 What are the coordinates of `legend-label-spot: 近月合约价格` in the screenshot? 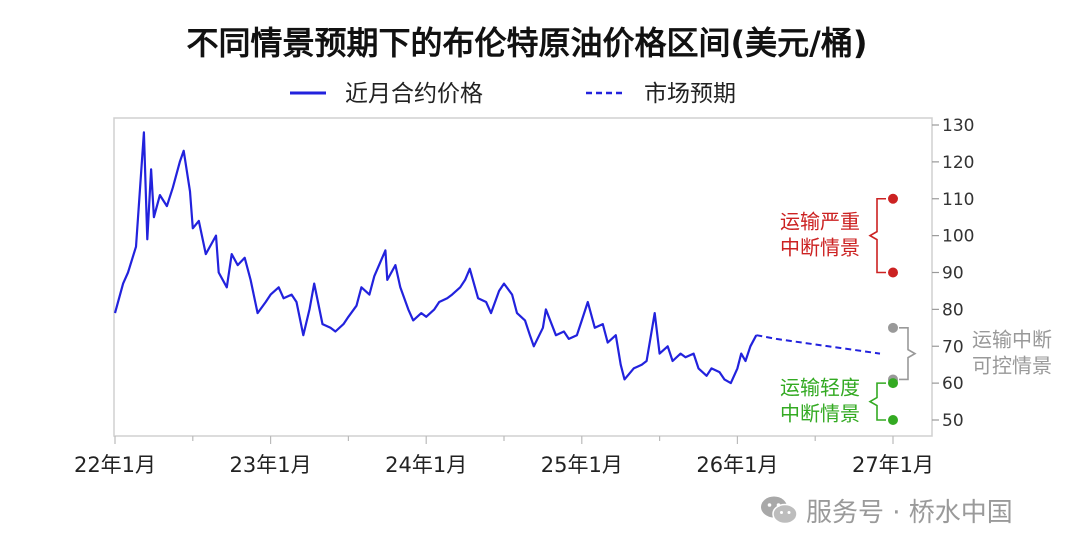 It's located at (414, 94).